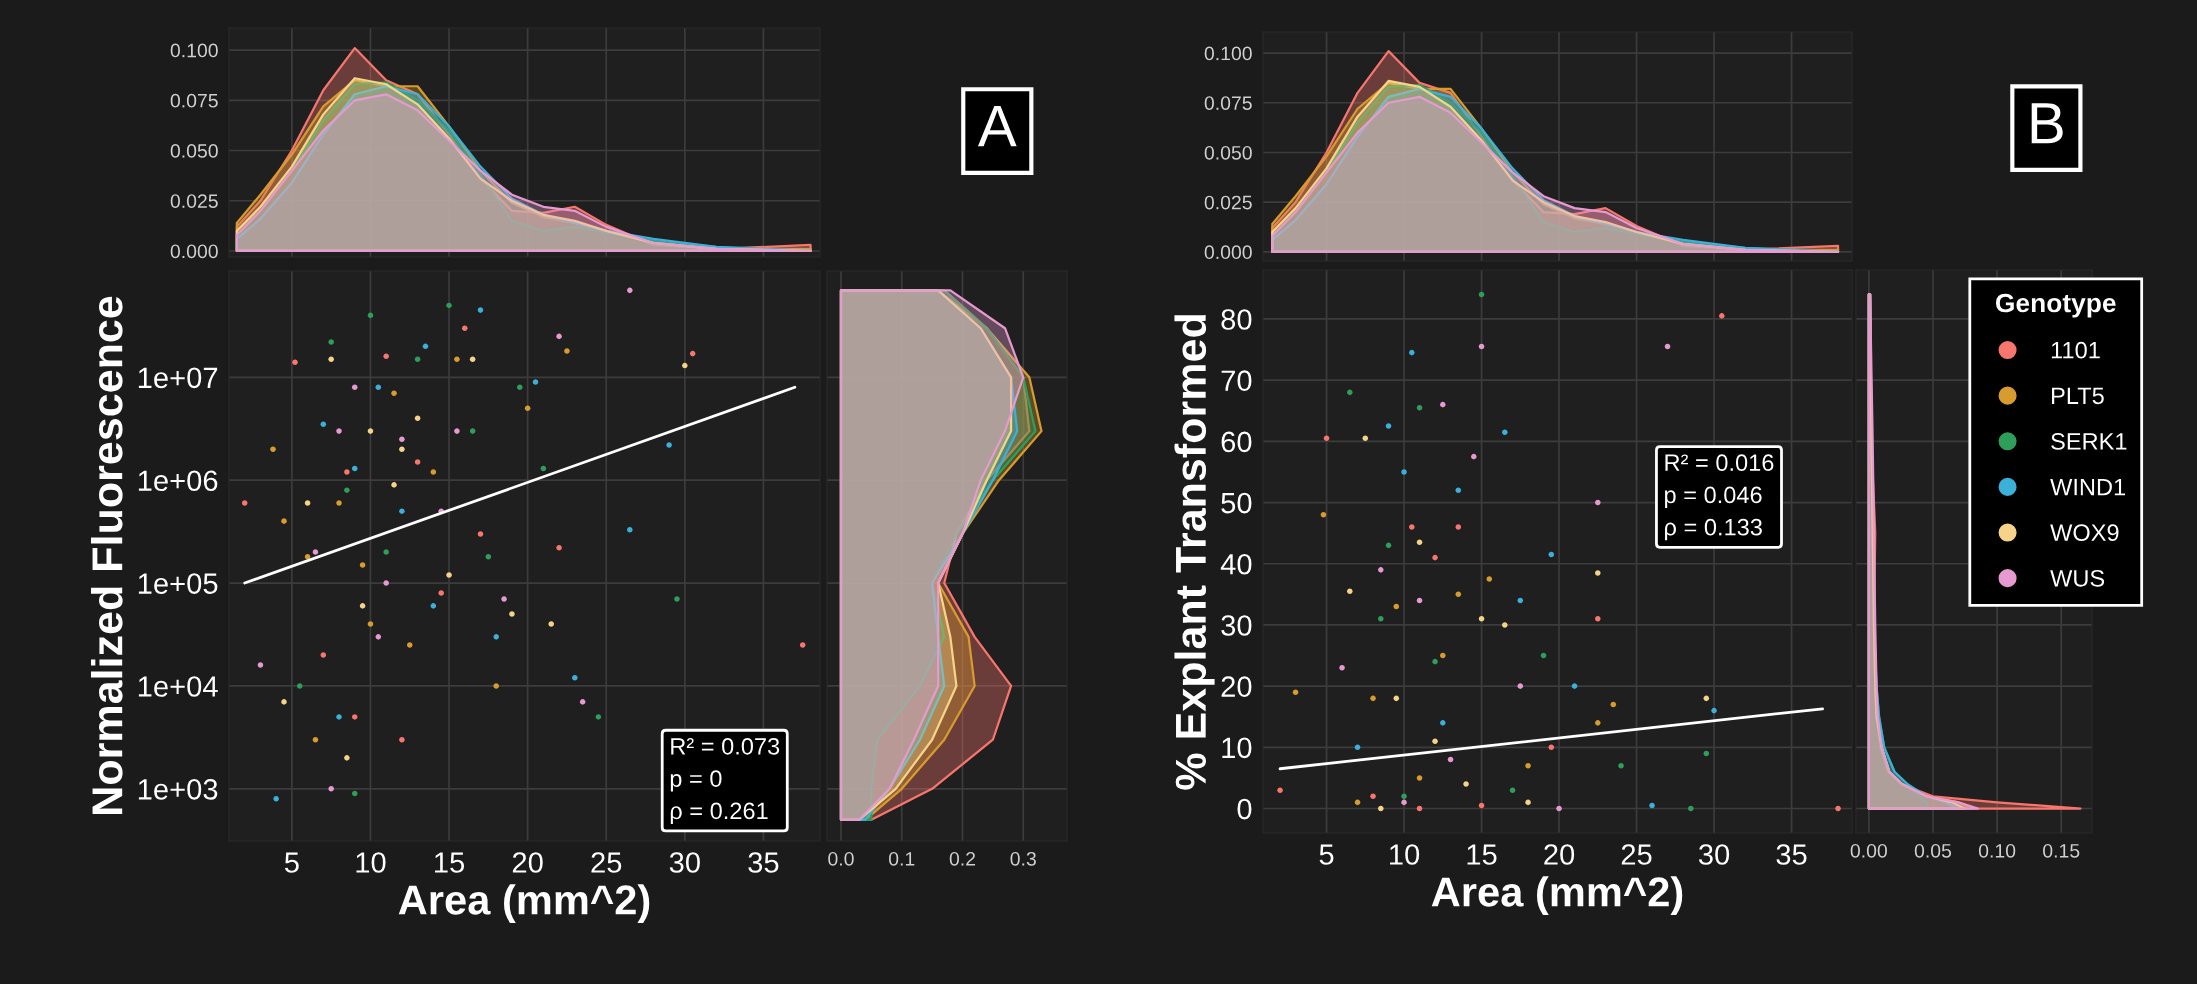 The image size is (2197, 984). What do you see at coordinates (684, 862) in the screenshot?
I see `x-tick-label: 30` at bounding box center [684, 862].